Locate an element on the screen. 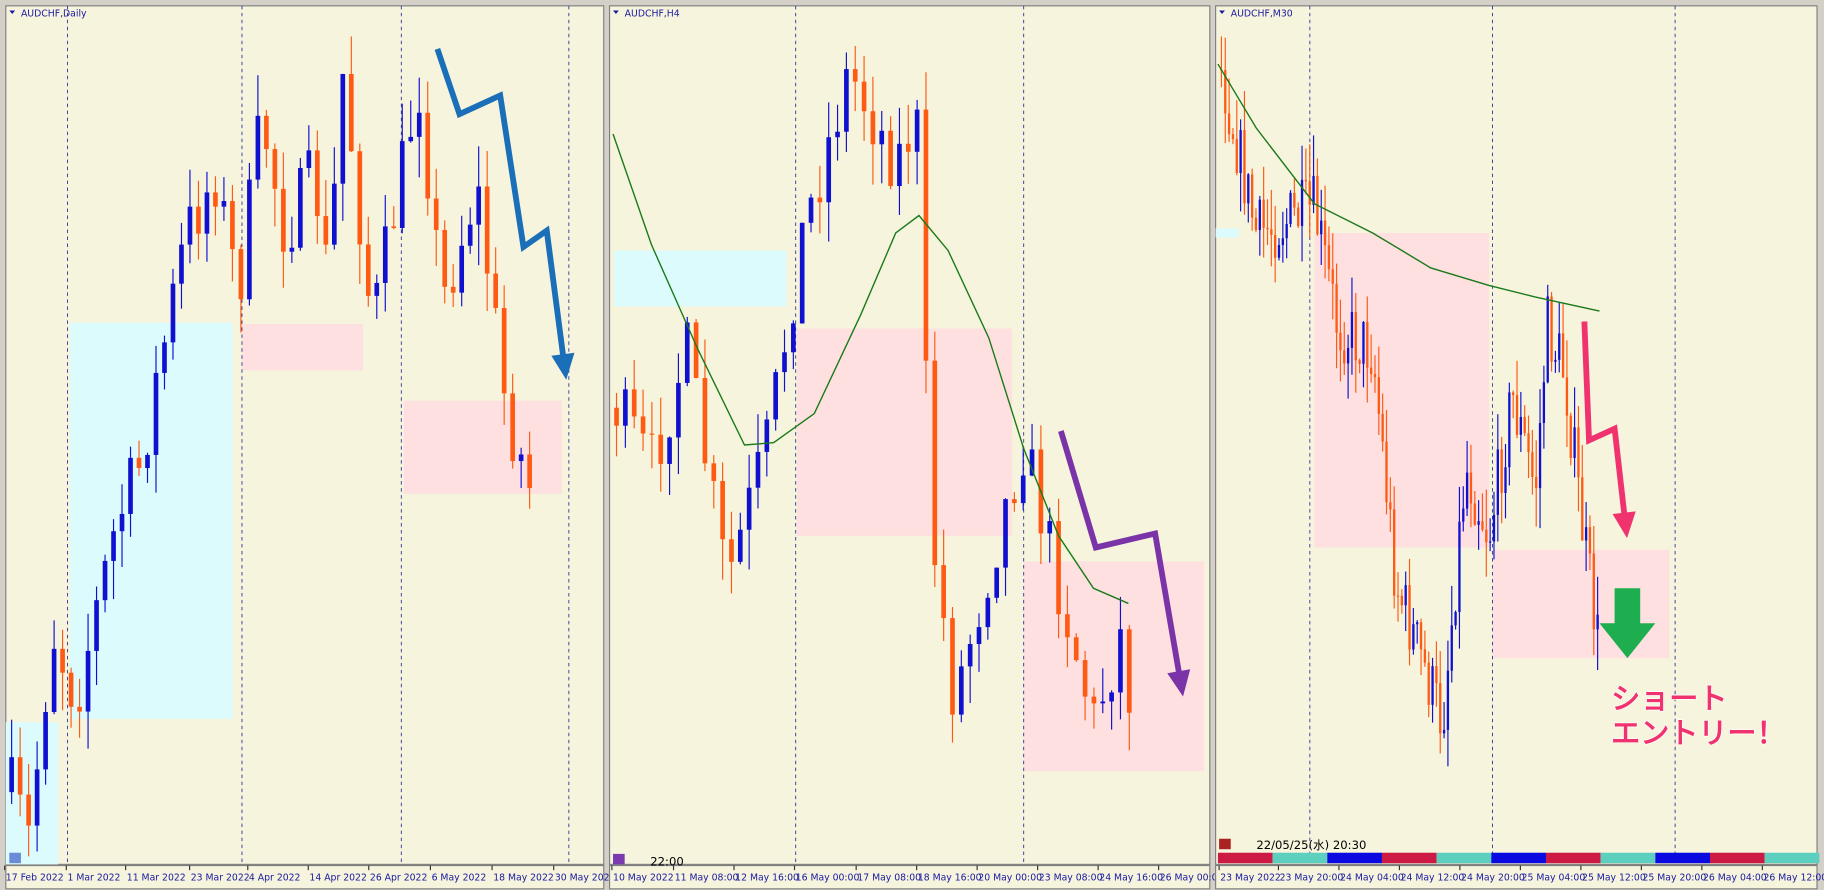 The height and width of the screenshot is (890, 1824). time-label: 22/05/25(水) 20:30 is located at coordinates (1311, 845).